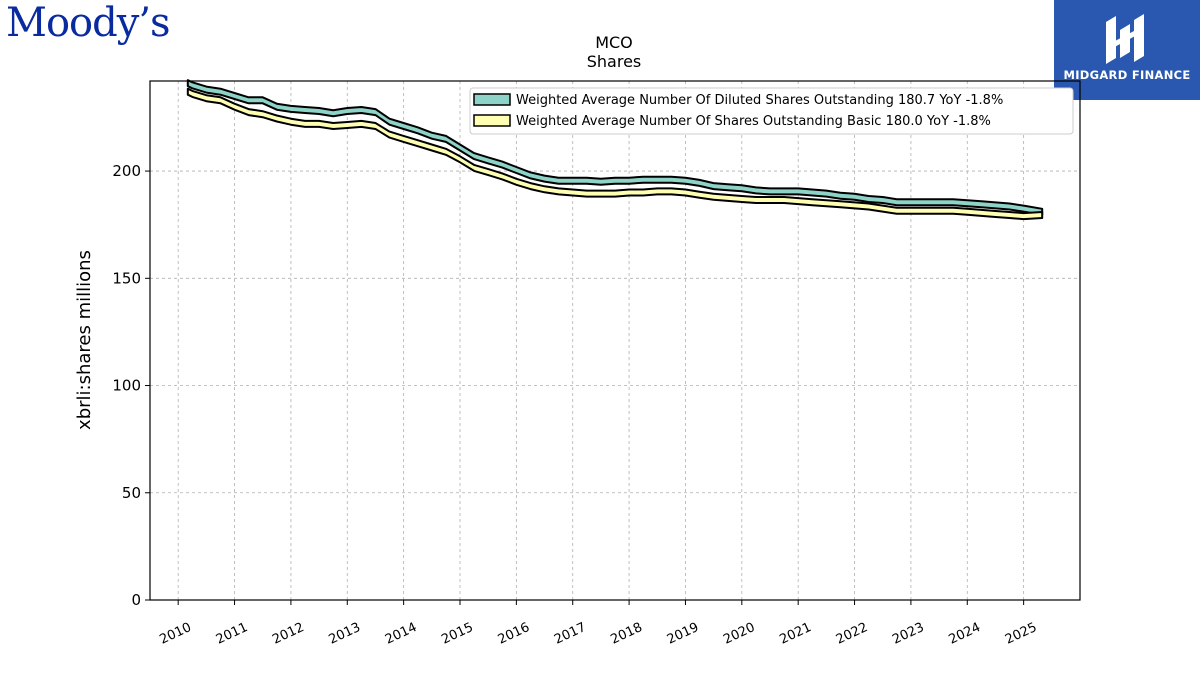  Describe the element at coordinates (88, 23) in the screenshot. I see `moodys-logo: Moody’s` at that location.